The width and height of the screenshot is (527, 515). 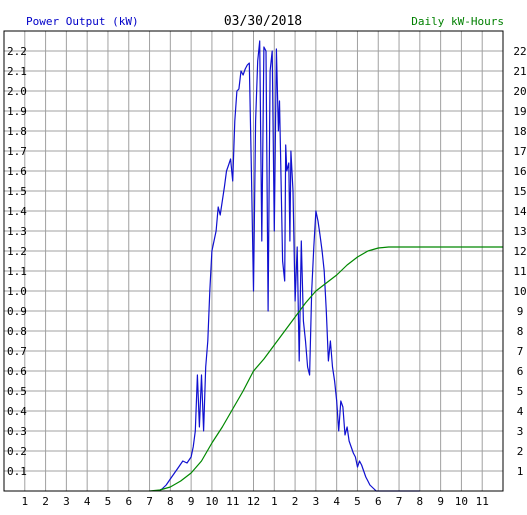 I want to click on y-right-tick-label: 15, so click(x=519, y=191).